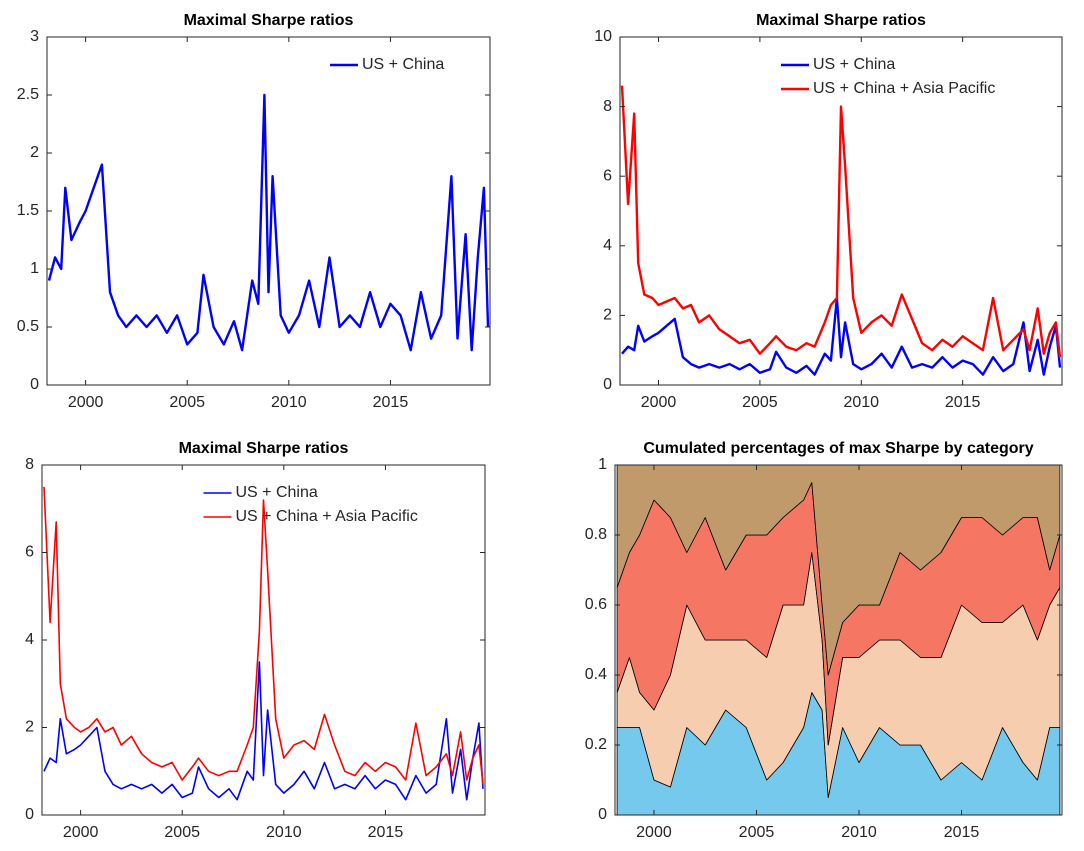 The width and height of the screenshot is (1084, 851). What do you see at coordinates (596, 604) in the screenshot?
I see `y-tick-label: 0.6` at bounding box center [596, 604].